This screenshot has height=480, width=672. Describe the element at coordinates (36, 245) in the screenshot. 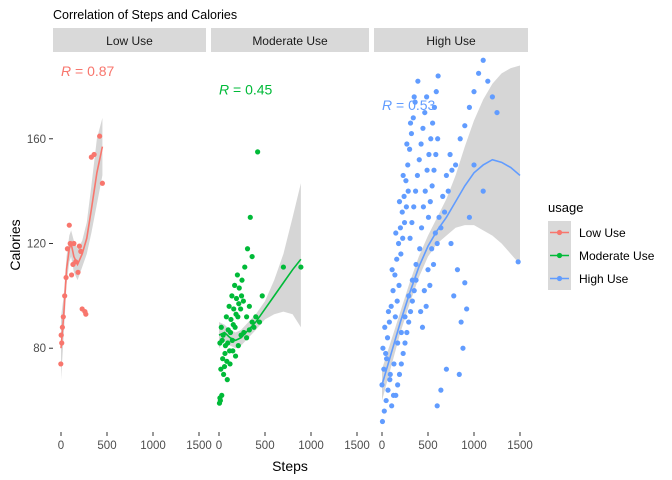

I see `y-tick-label: 120` at that location.